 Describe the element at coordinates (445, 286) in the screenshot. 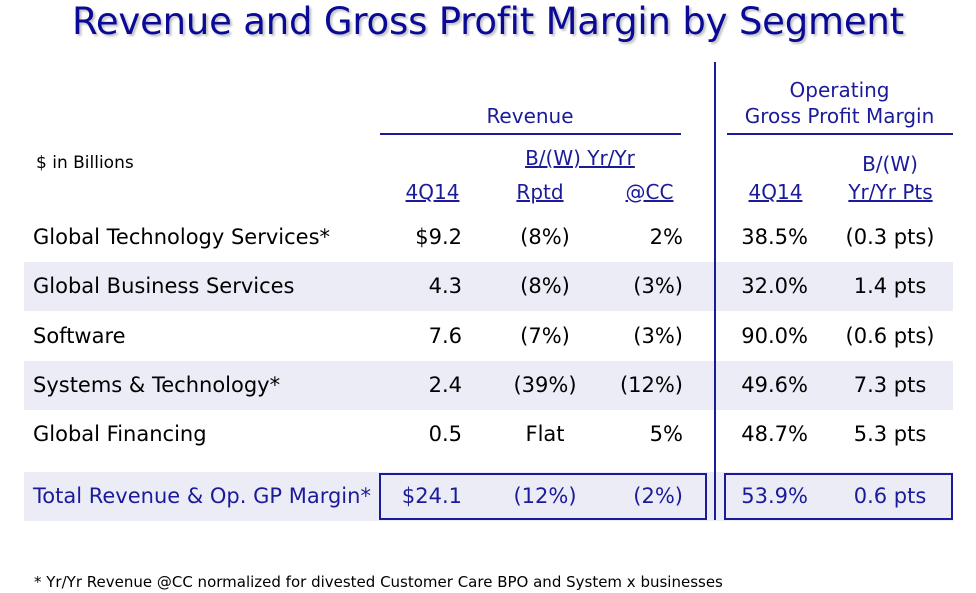

I see `revenue-value: 4.3` at that location.